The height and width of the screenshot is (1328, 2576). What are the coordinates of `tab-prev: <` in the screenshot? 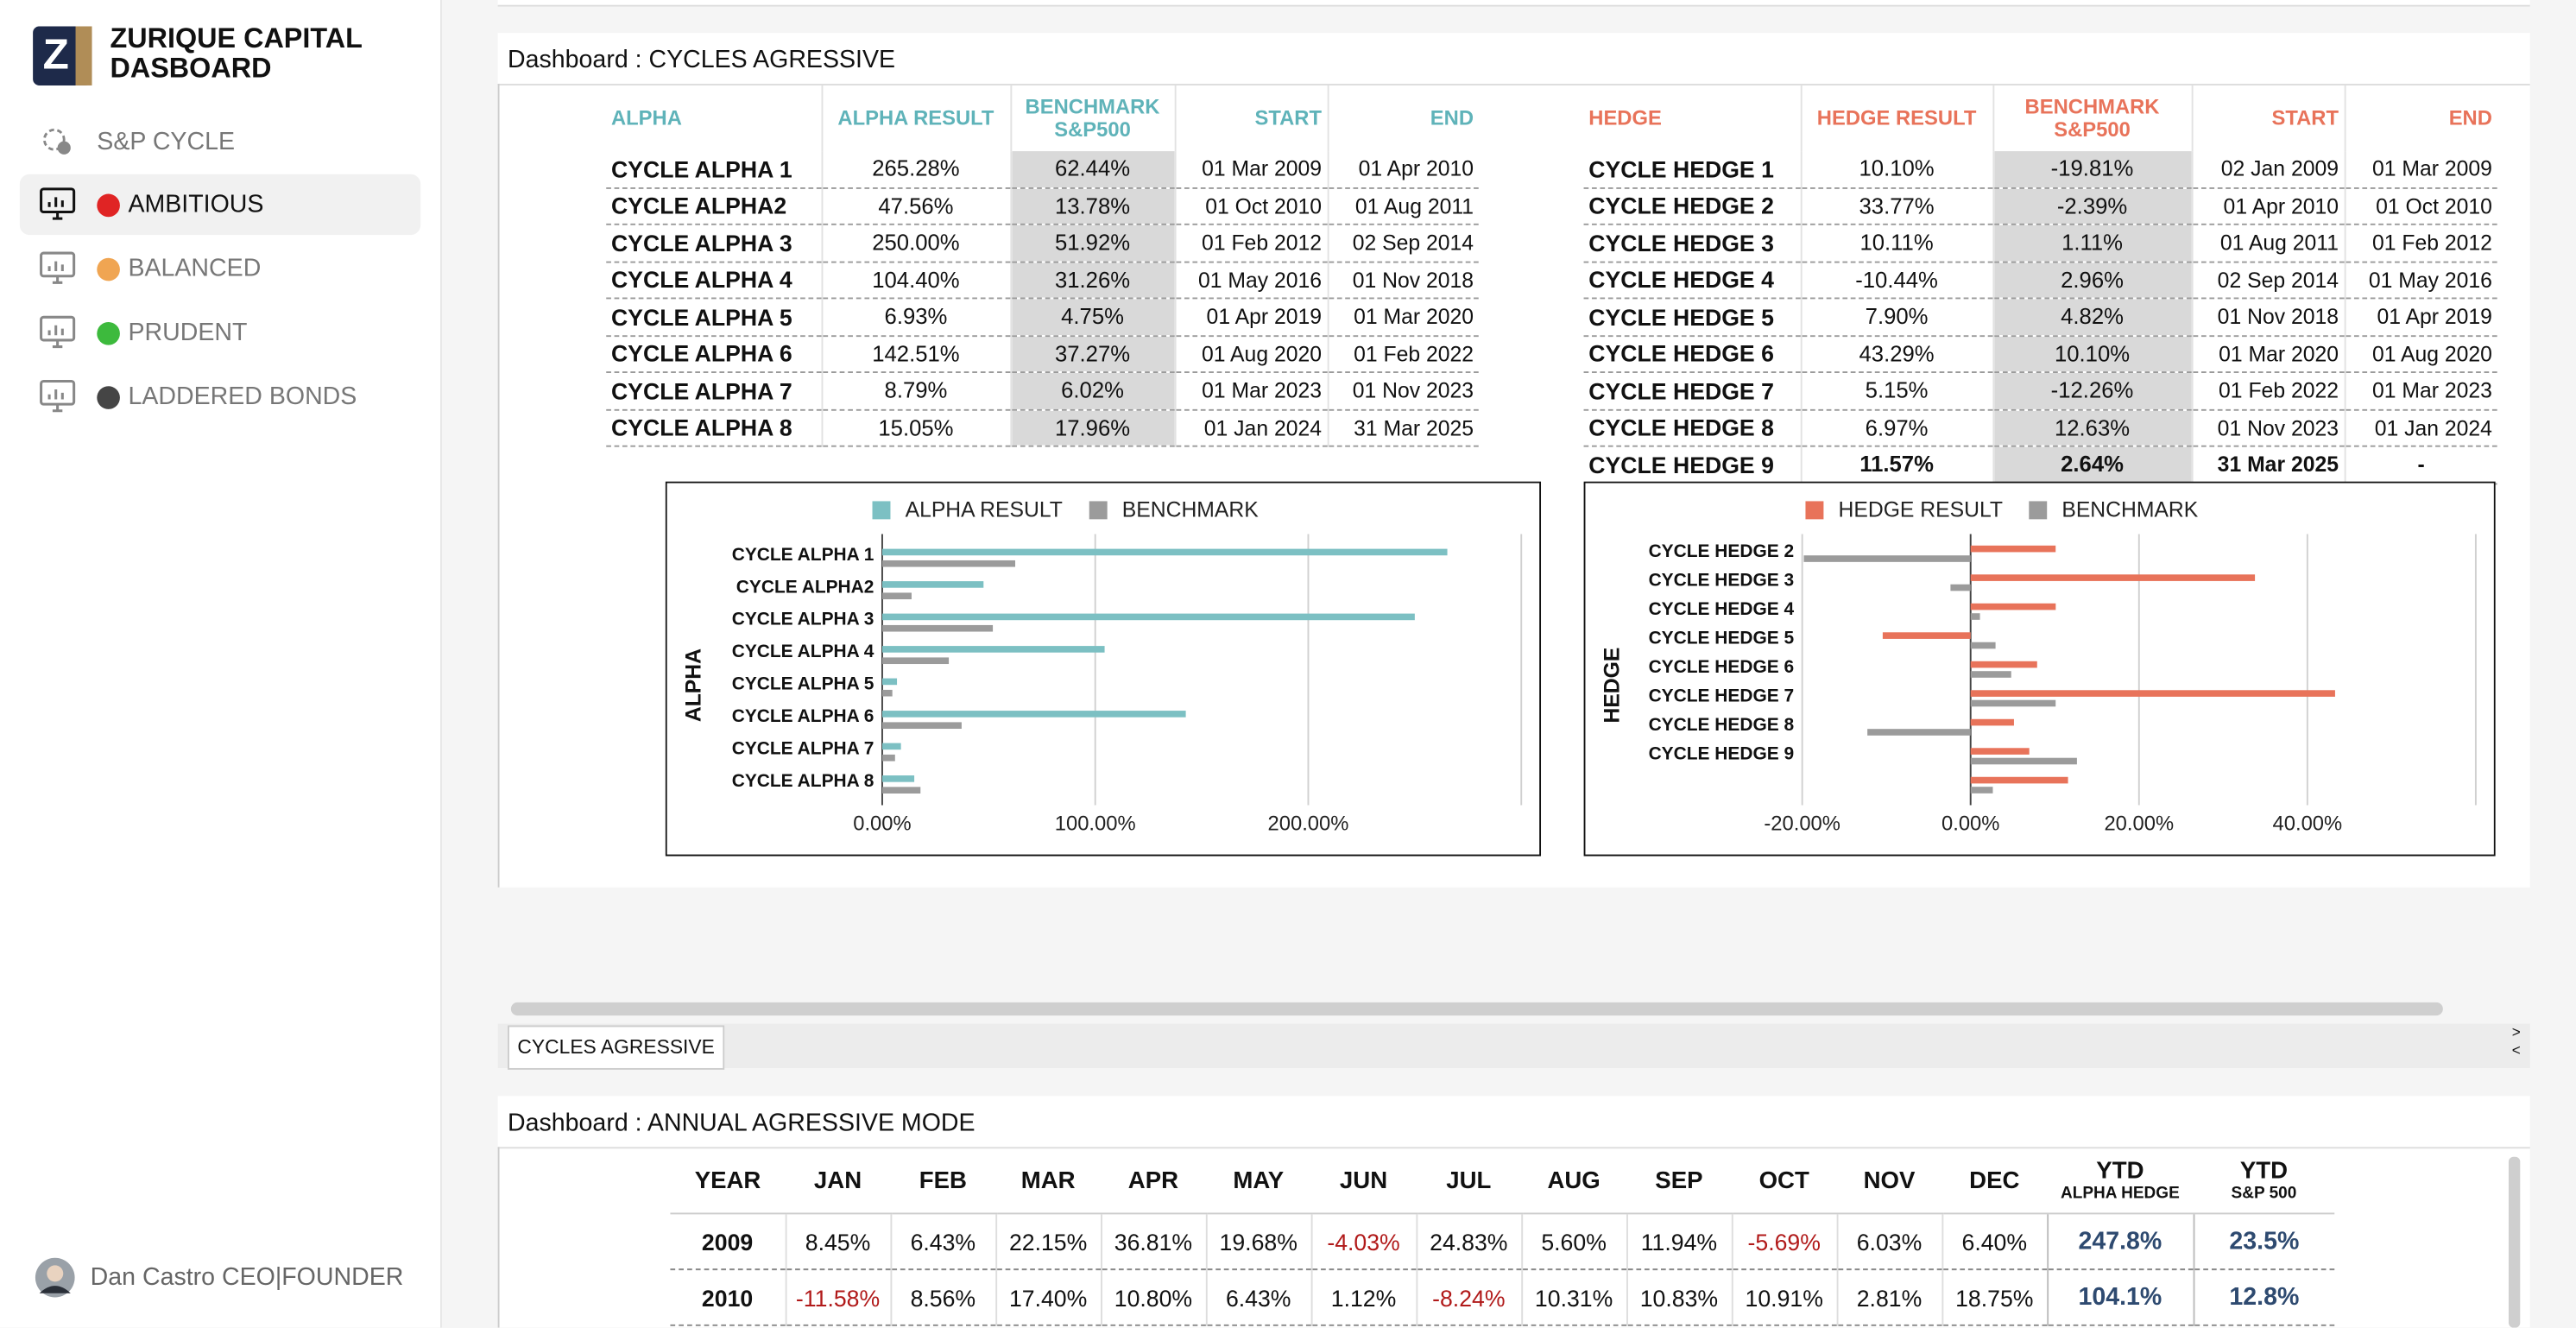 It's located at (2516, 1050).